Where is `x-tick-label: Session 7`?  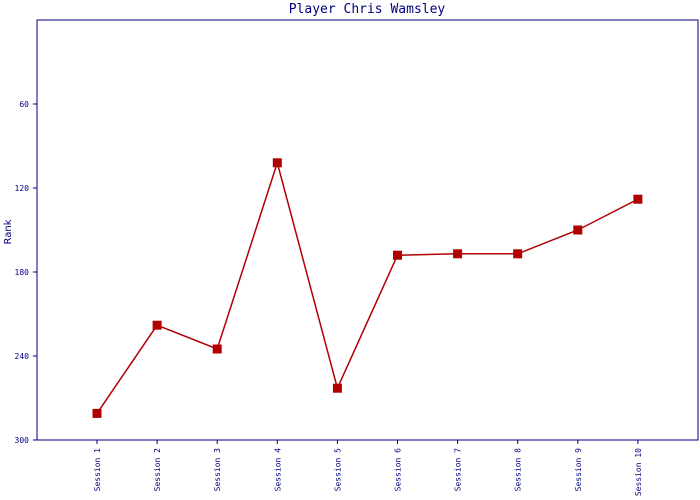 x-tick-label: Session 7 is located at coordinates (458, 470).